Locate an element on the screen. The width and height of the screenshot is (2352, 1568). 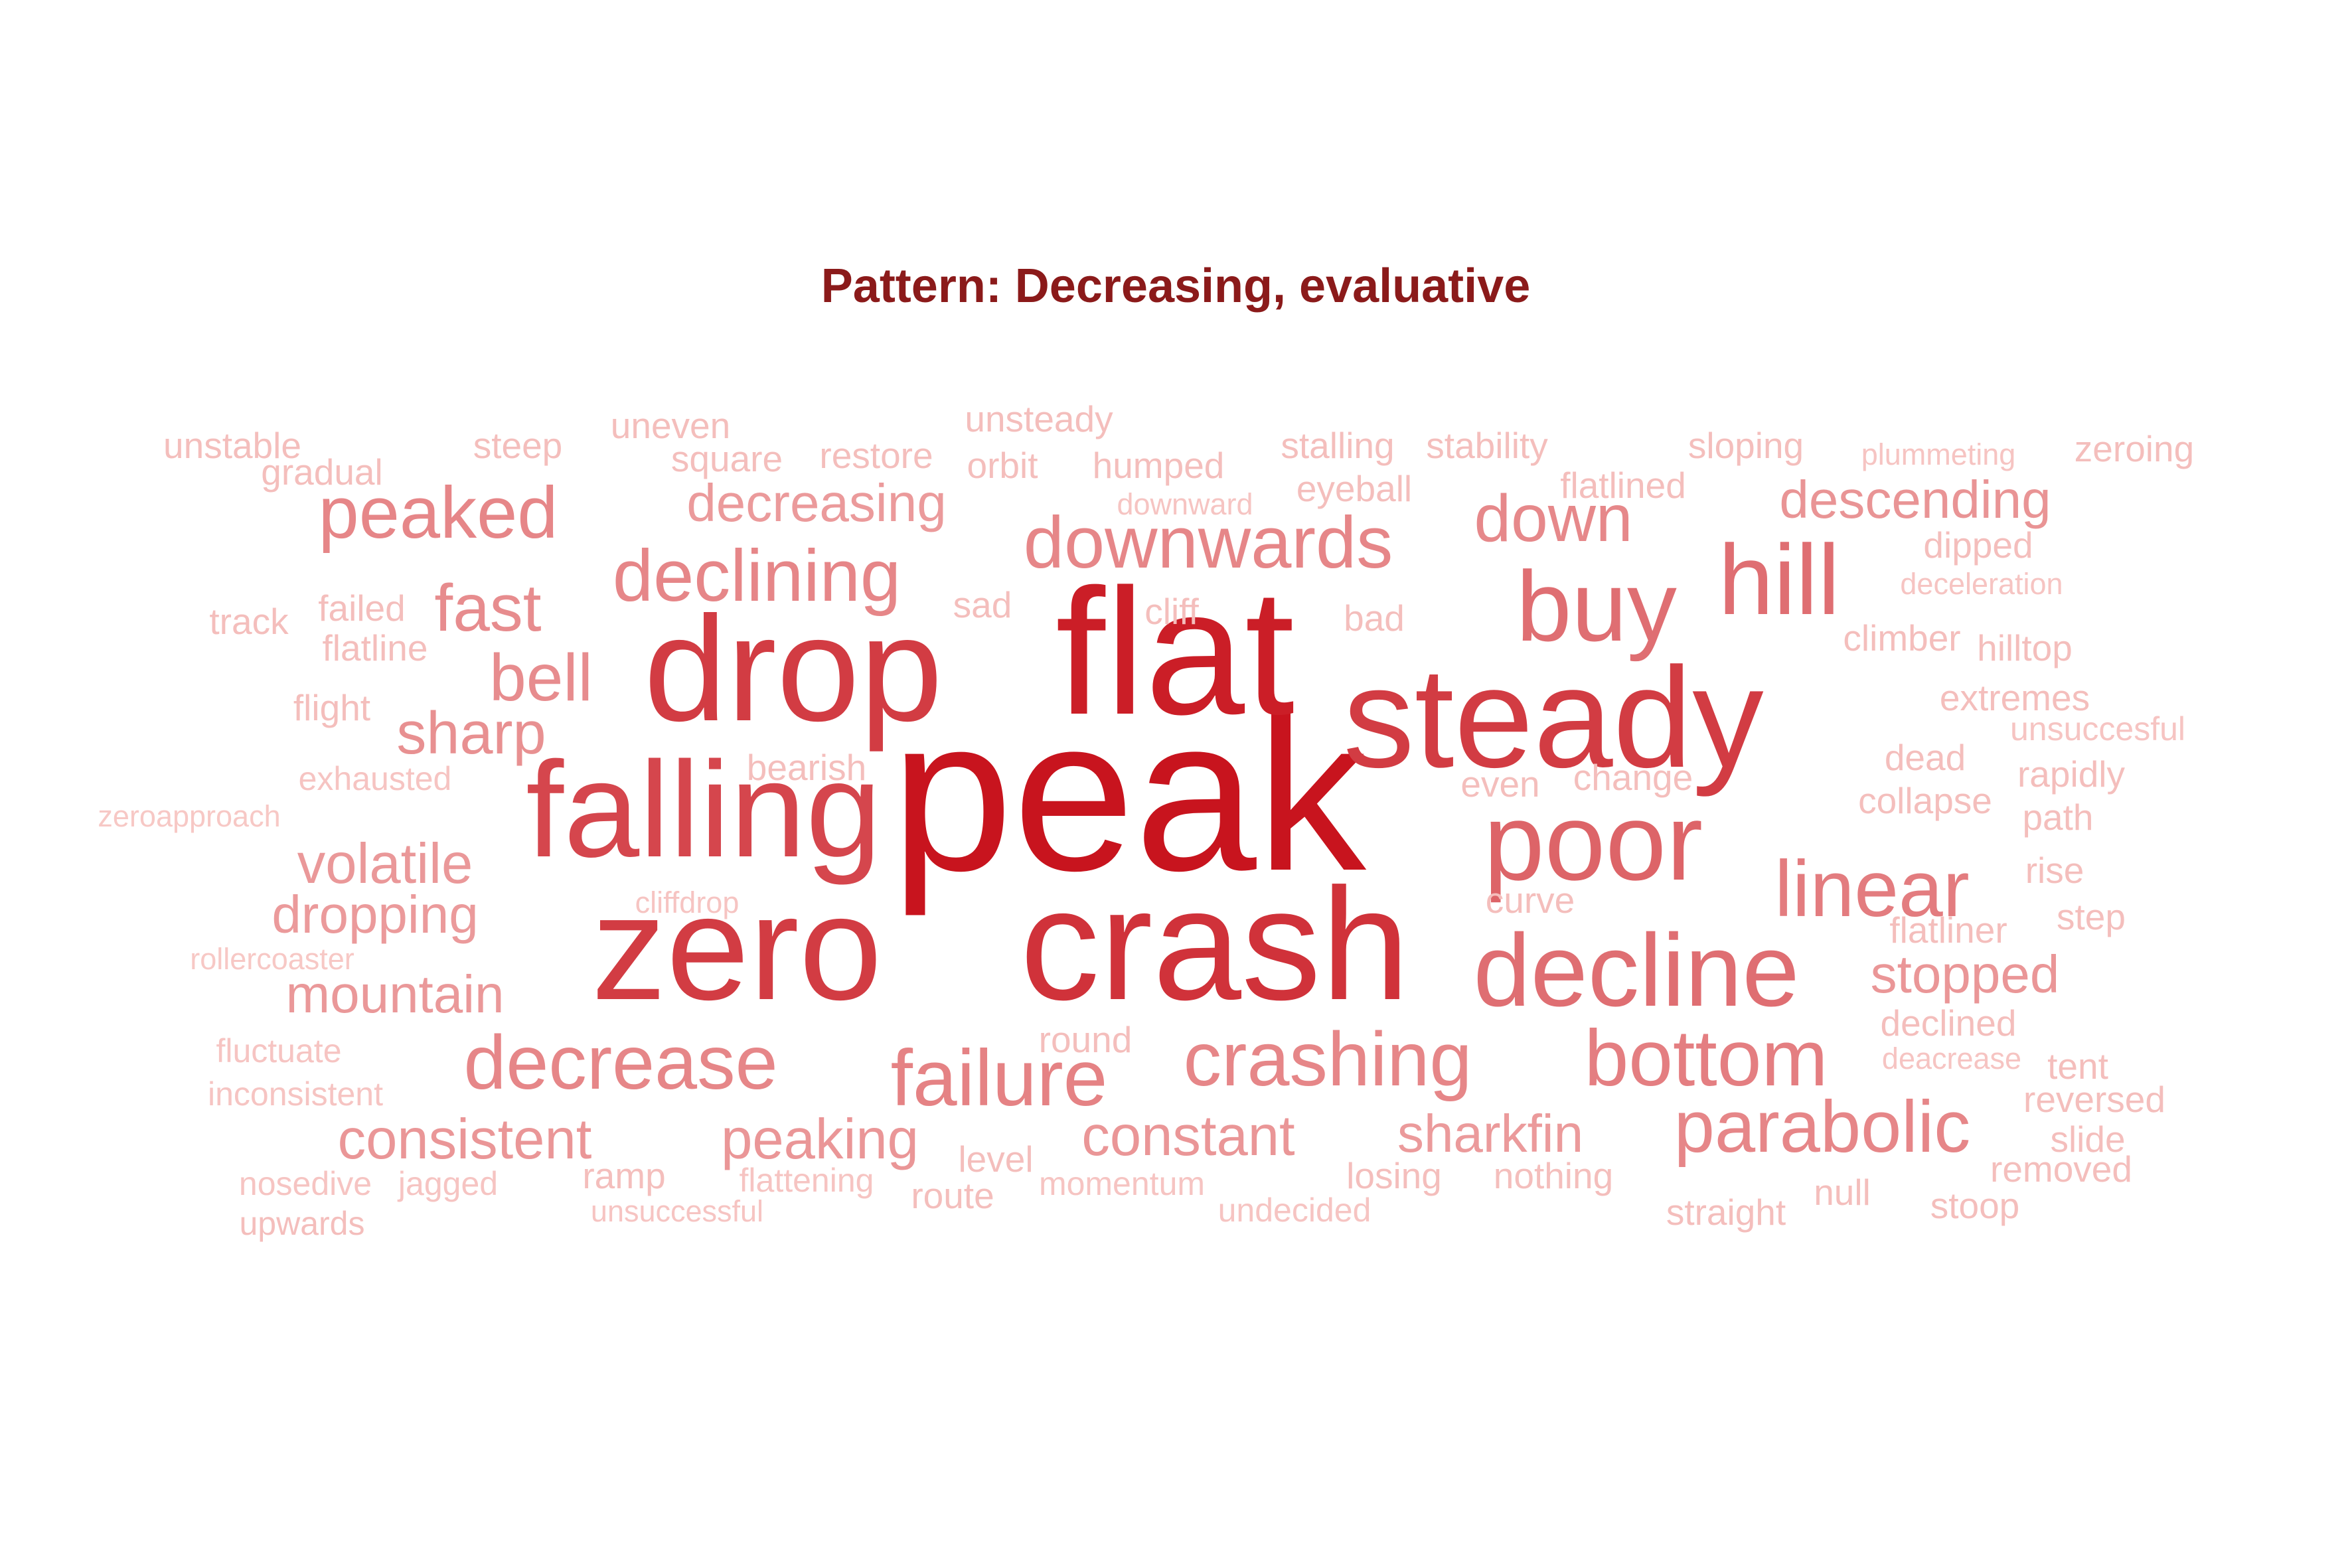
word-deceleration: deceleration is located at coordinates (1981, 584).